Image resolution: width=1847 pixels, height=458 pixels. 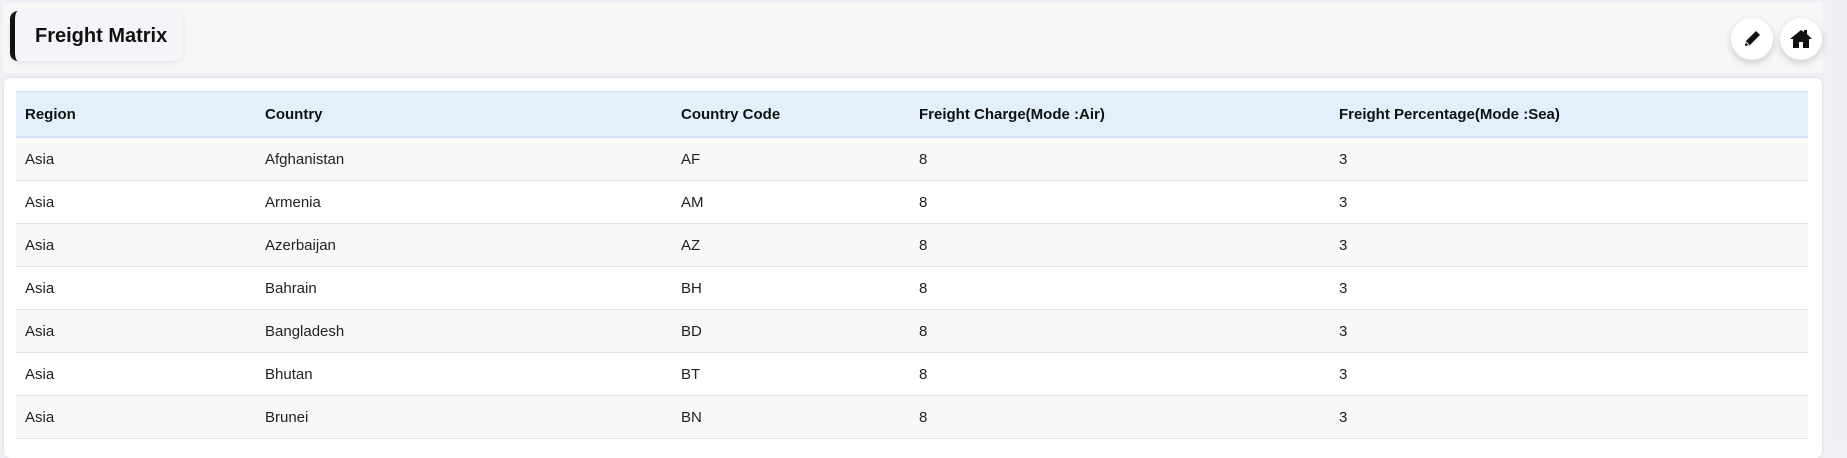 I want to click on page-title: Freight Matrix, so click(x=97, y=36).